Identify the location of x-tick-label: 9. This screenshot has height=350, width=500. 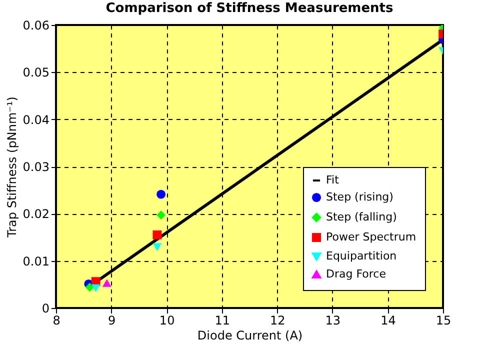
(112, 321).